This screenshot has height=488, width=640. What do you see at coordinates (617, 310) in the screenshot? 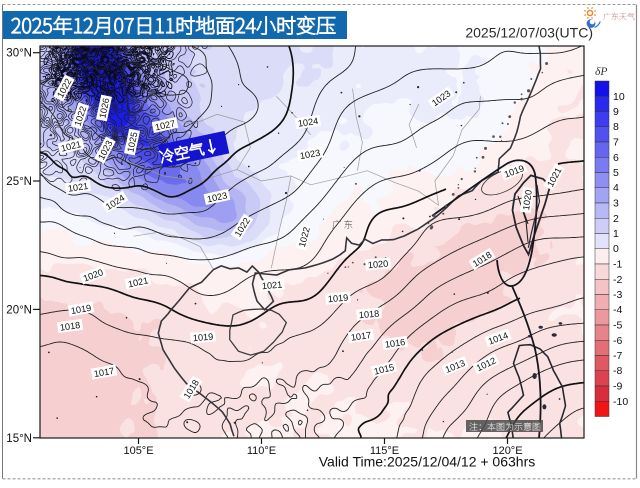
I see `svg-text: -4` at bounding box center [617, 310].